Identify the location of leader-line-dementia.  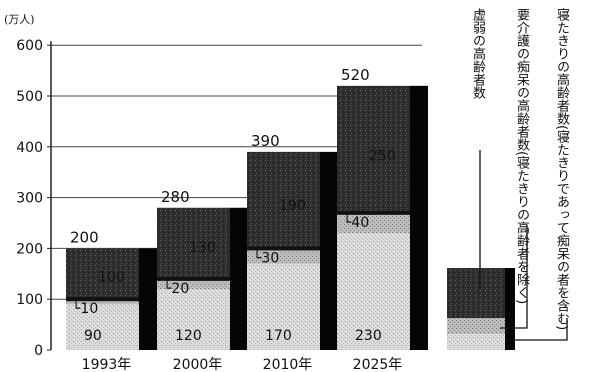
(514, 277).